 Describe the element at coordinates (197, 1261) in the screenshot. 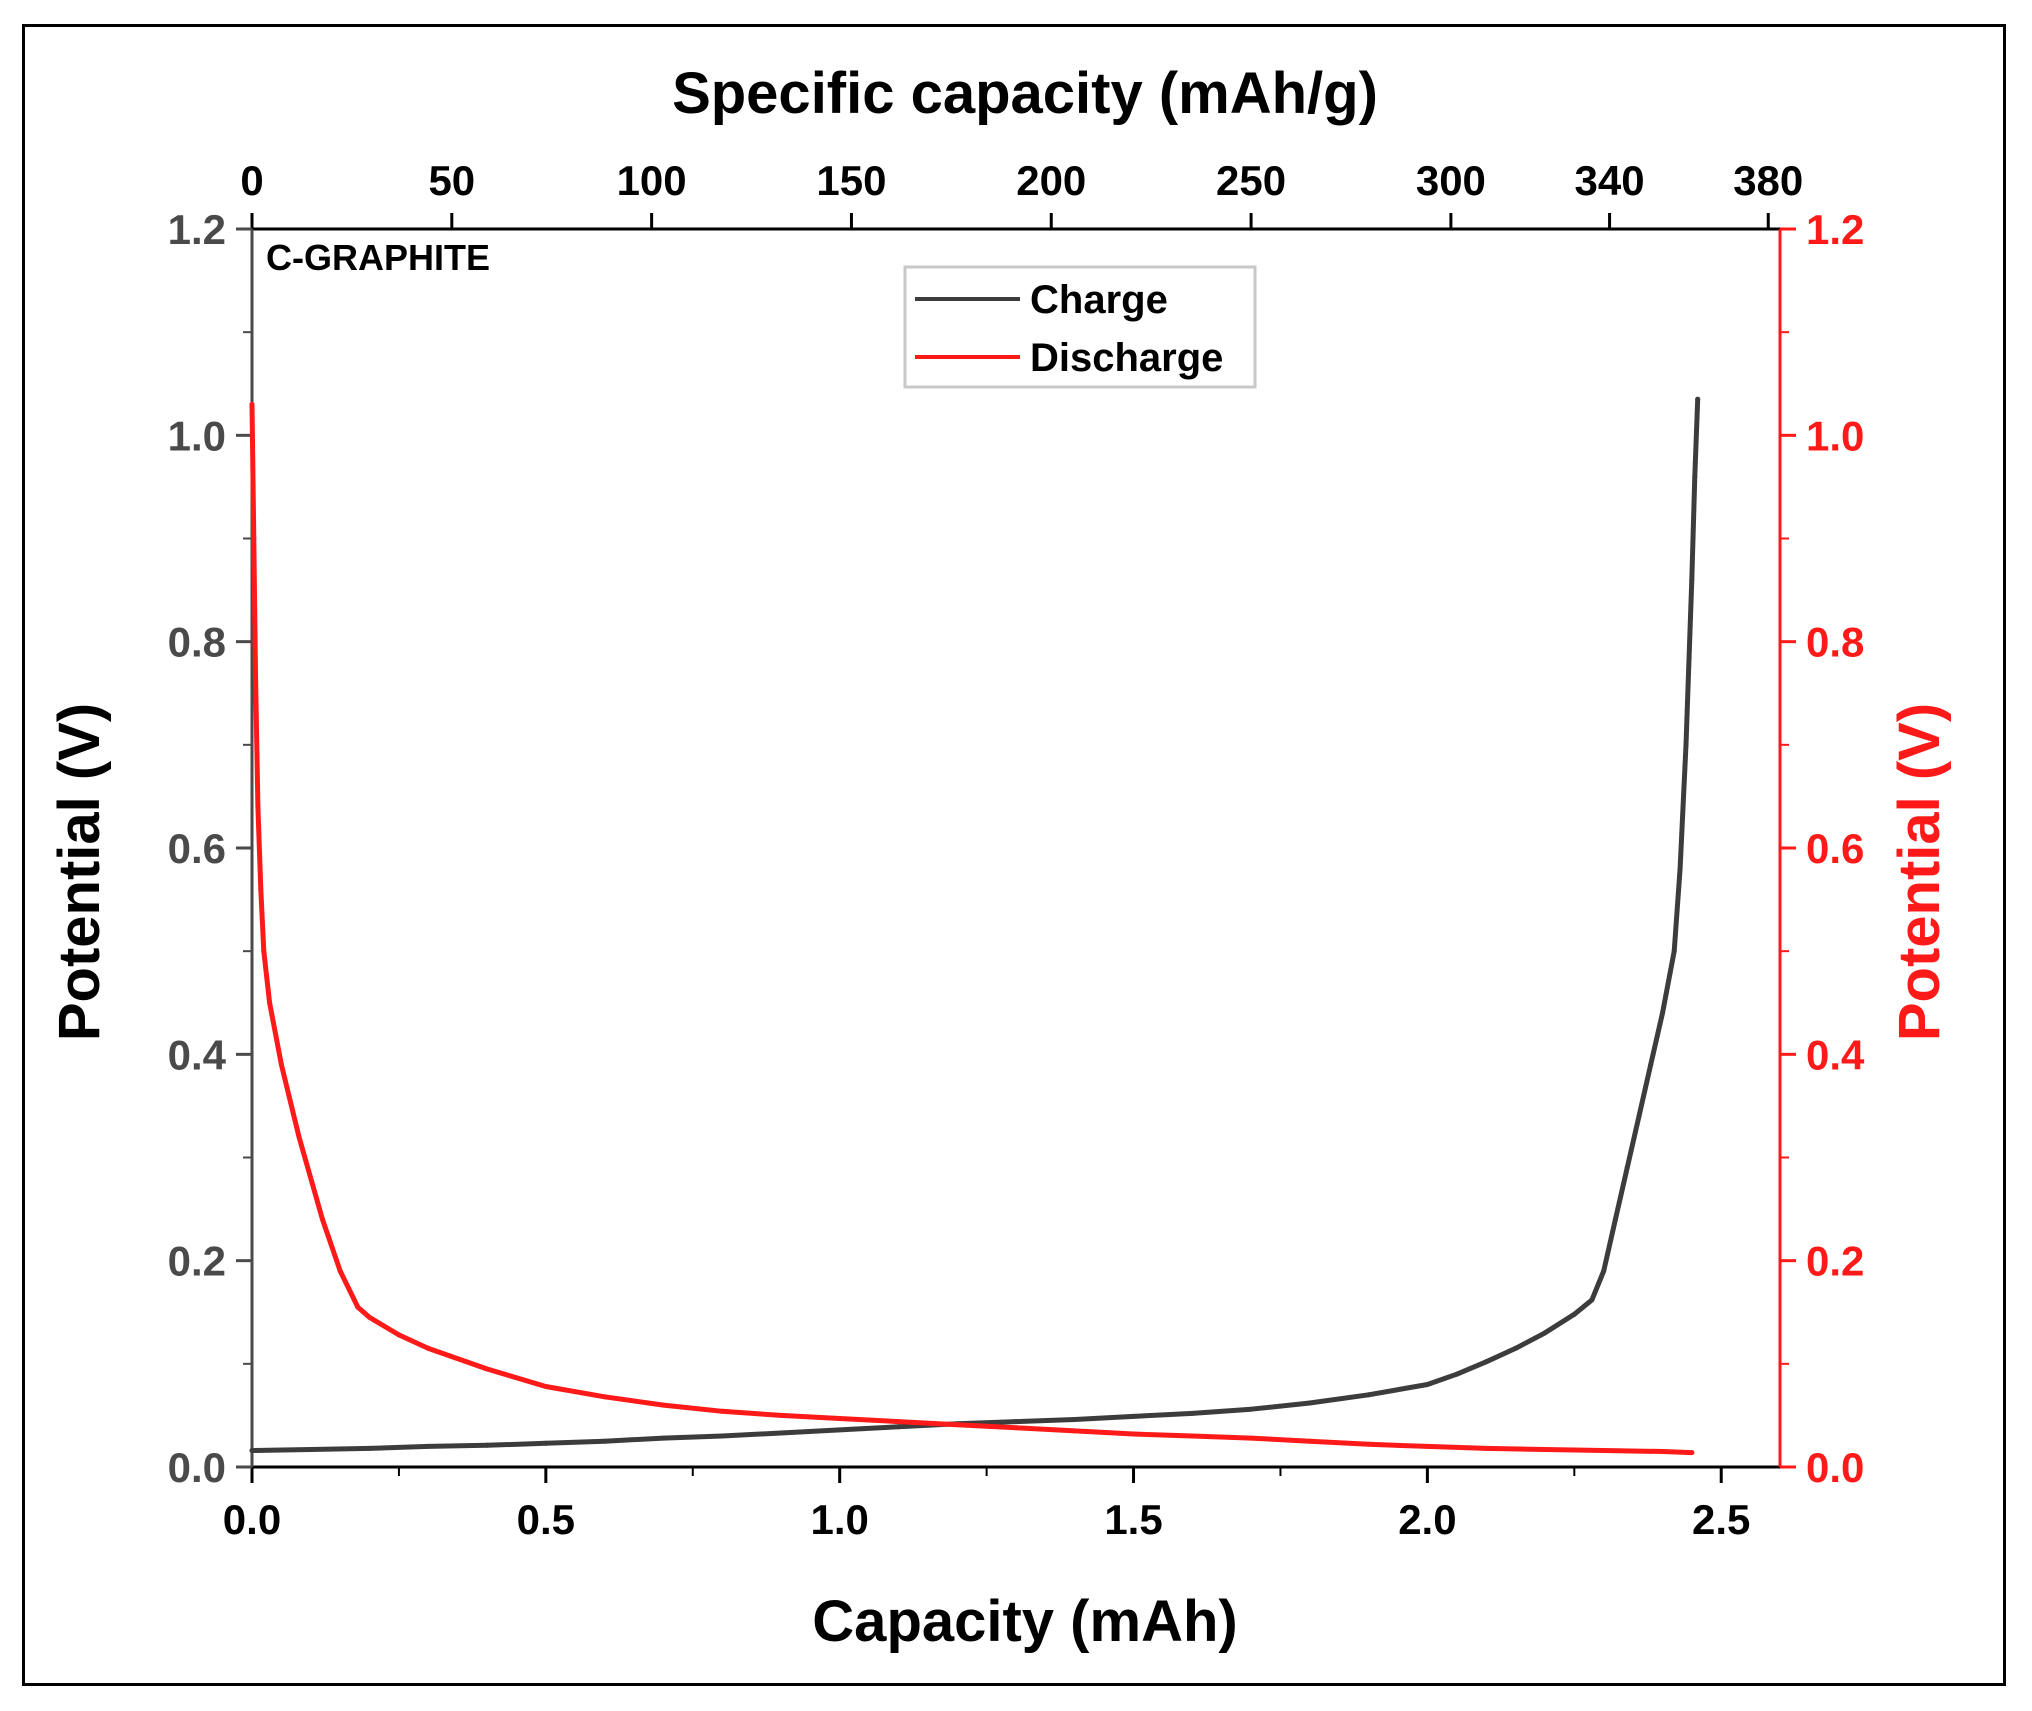

I see `y-tick-label-left: 0.2` at that location.